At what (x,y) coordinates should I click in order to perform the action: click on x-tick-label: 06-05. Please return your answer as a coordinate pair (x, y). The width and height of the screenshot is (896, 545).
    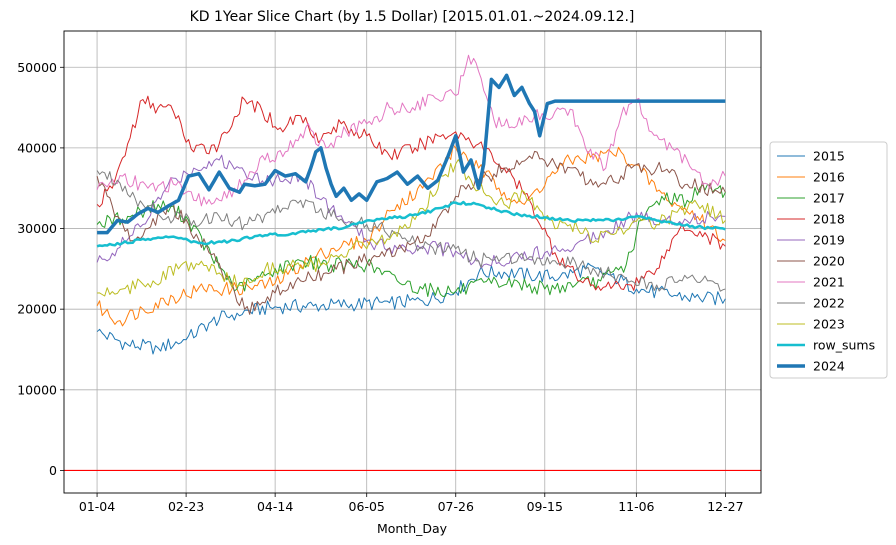
    Looking at the image, I should click on (367, 506).